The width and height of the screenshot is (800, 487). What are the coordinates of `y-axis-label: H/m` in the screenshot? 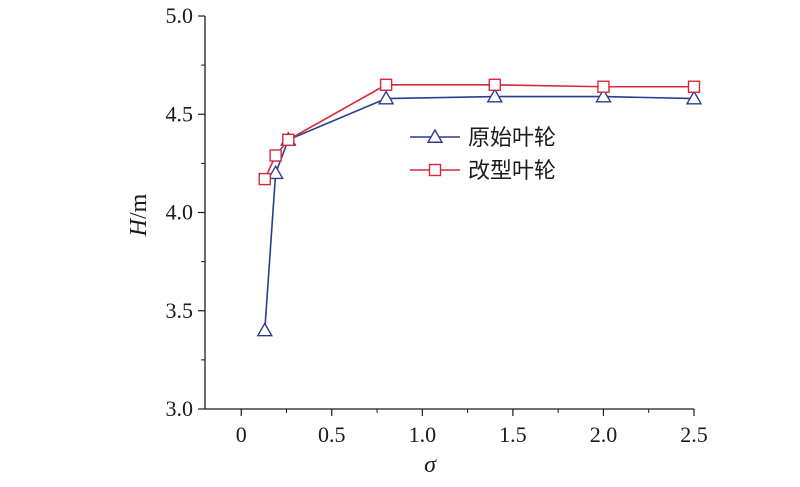 It's located at (139, 215).